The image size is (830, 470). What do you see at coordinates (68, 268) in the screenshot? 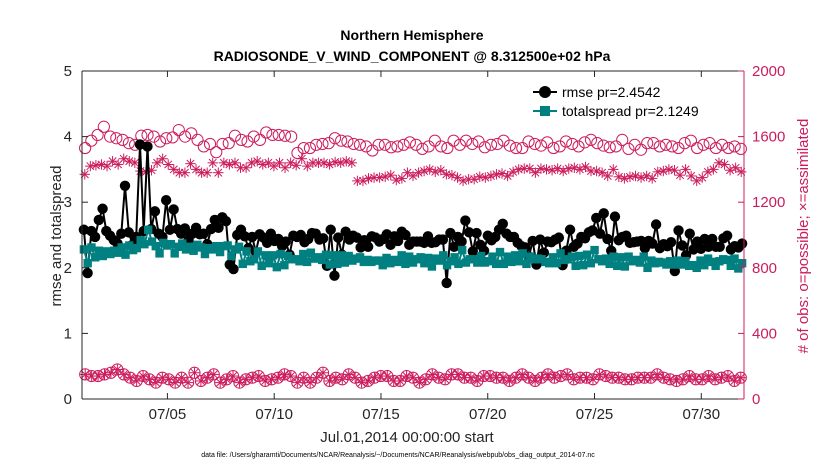
I see `y-tick-left-label: 2` at bounding box center [68, 268].